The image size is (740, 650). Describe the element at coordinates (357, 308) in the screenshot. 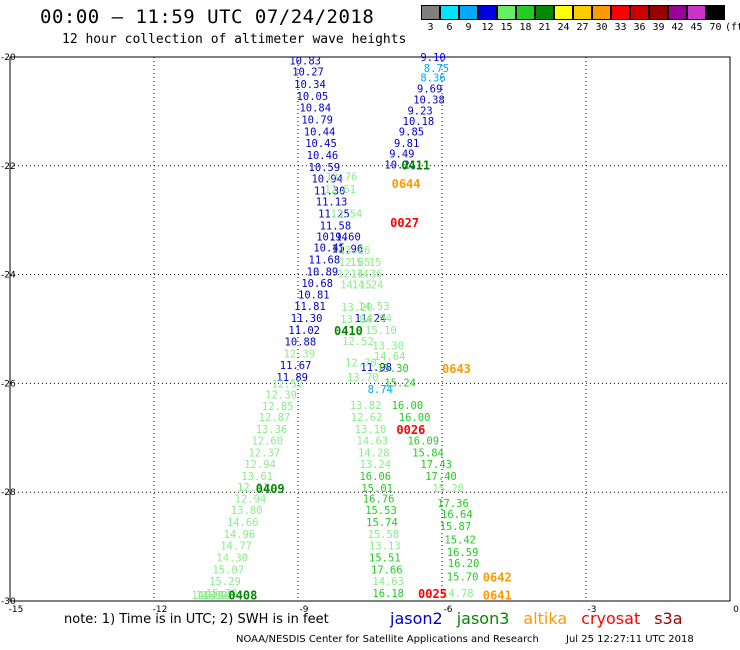

I see `swh-value: 13.20` at that location.